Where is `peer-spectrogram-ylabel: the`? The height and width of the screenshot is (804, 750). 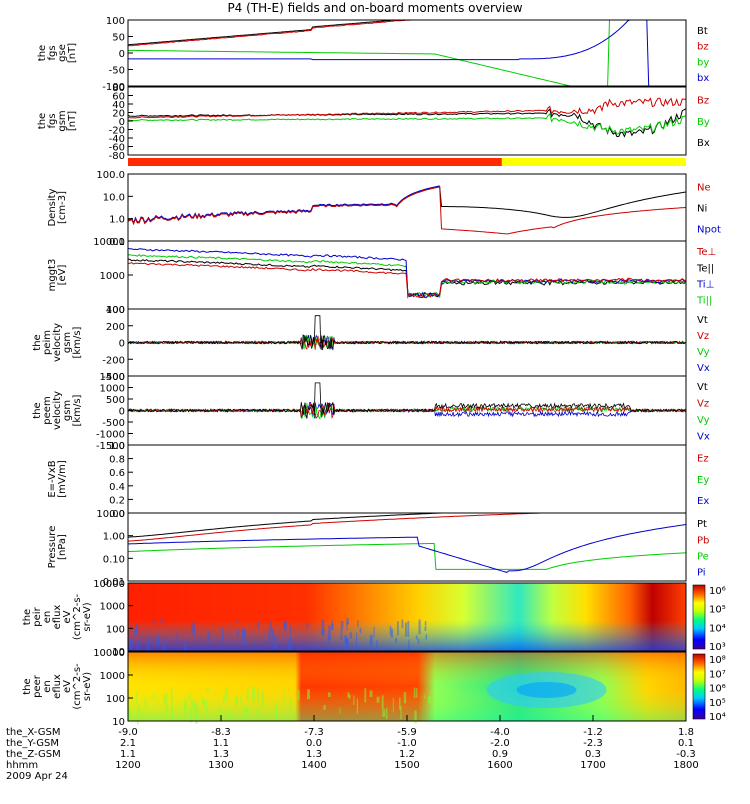 peer-spectrogram-ylabel: the is located at coordinates (27, 686).